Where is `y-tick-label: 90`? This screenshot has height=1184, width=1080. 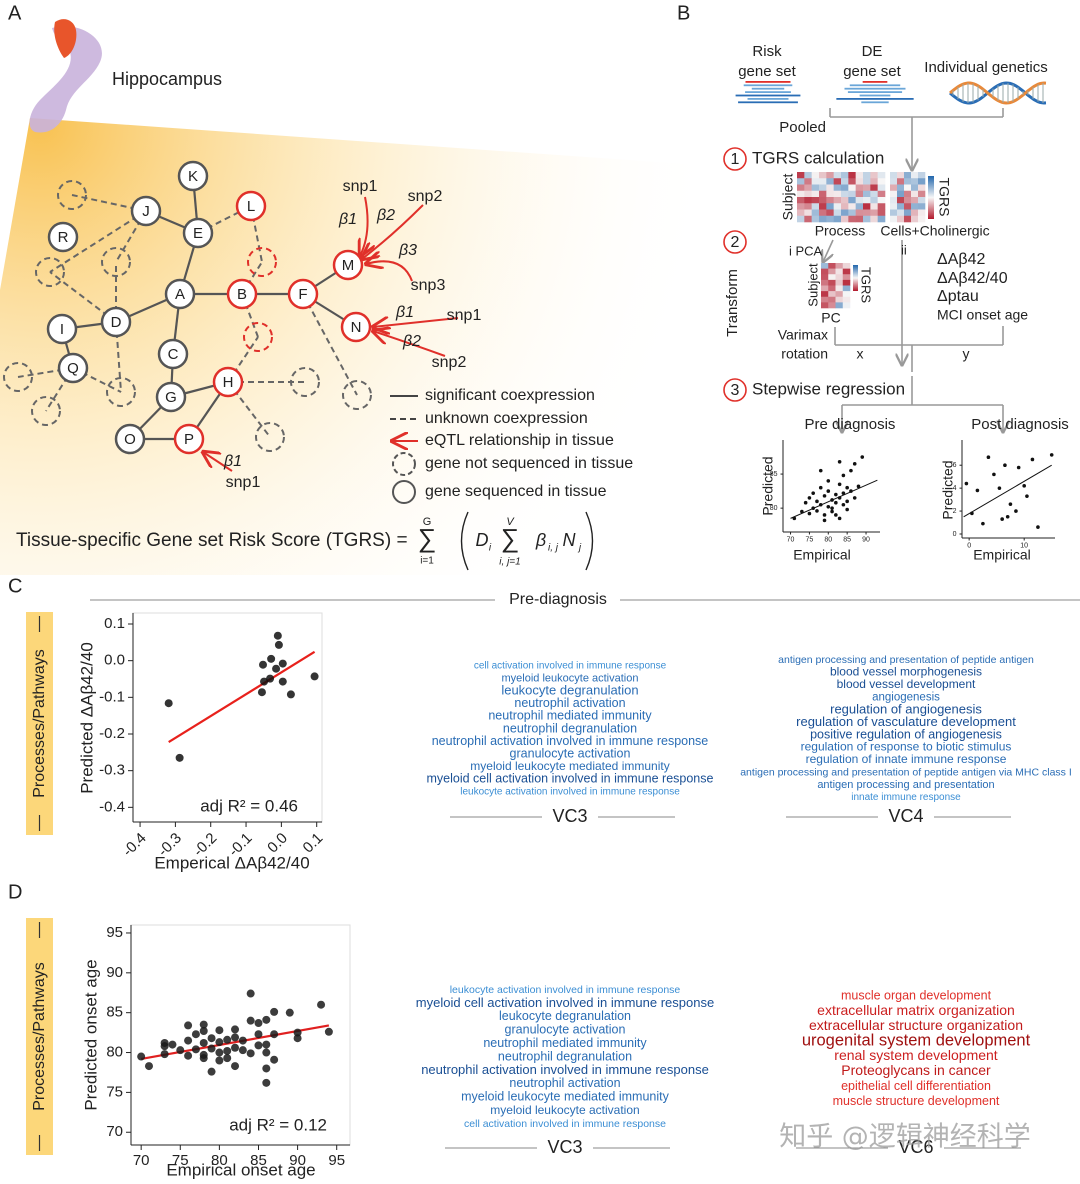 y-tick-label: 90 is located at coordinates (114, 972).